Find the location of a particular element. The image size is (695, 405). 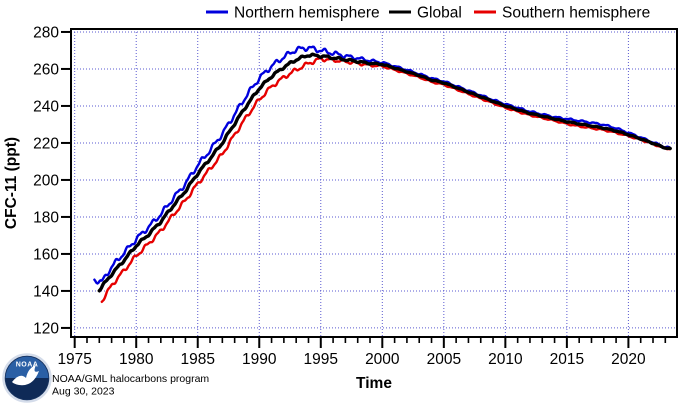

noaa-logo-gull is located at coordinates (25, 375).